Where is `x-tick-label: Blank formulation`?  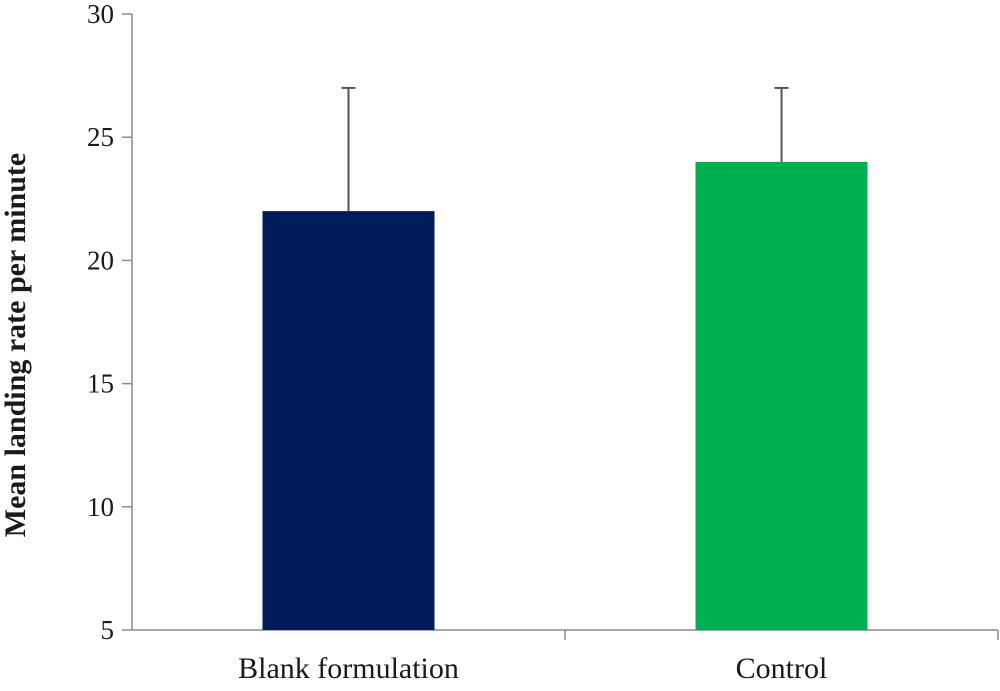
x-tick-label: Blank formulation is located at coordinates (348, 668).